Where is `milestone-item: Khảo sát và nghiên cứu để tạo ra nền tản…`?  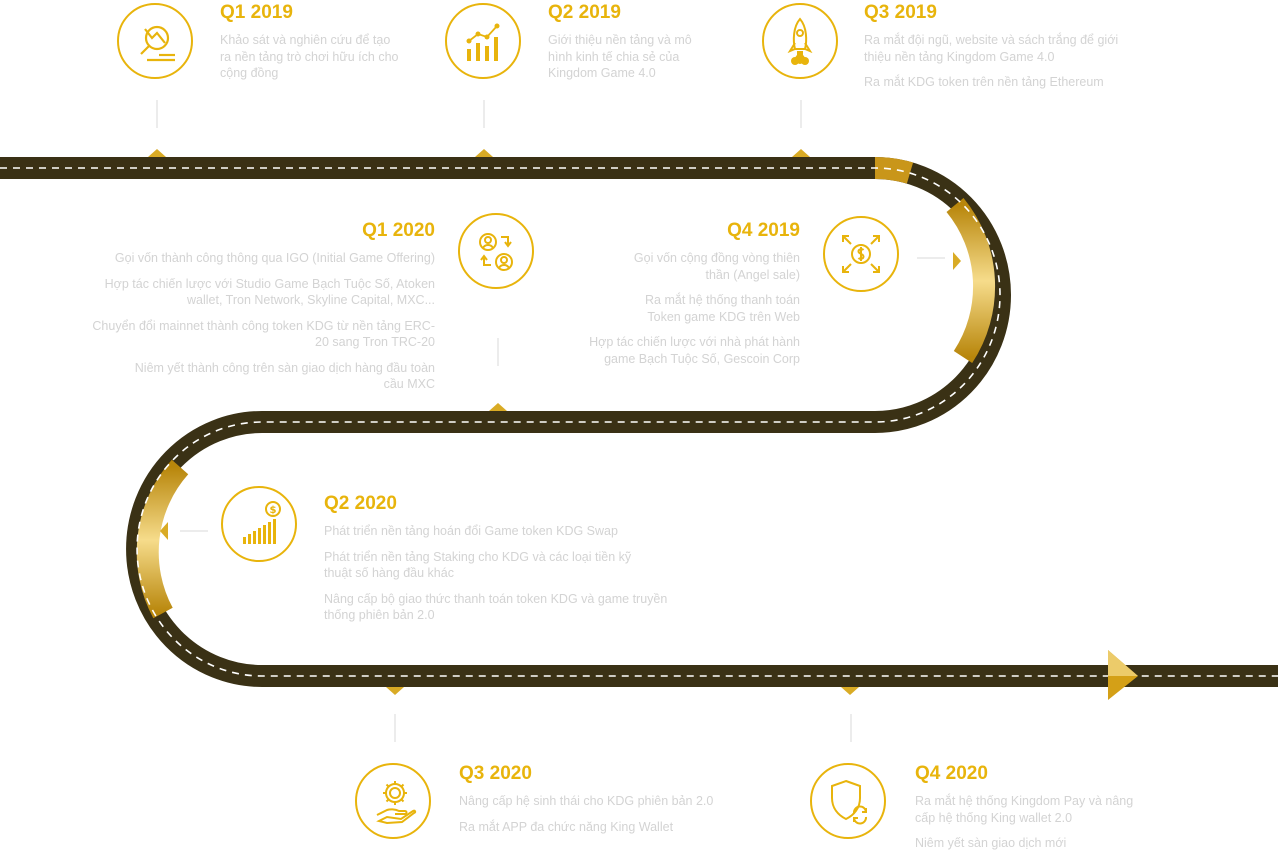 milestone-item: Khảo sát và nghiên cứu để tạo ra nền tản… is located at coordinates (309, 56).